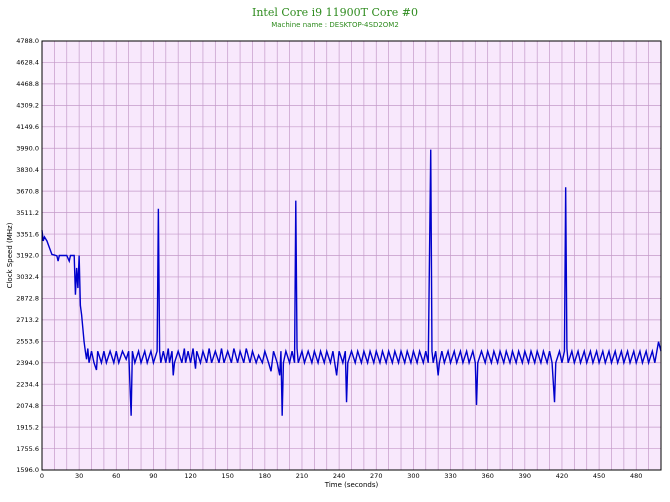 The image size is (670, 502). What do you see at coordinates (27, 277) in the screenshot?
I see `y-tick-label: 3032.4` at bounding box center [27, 277].